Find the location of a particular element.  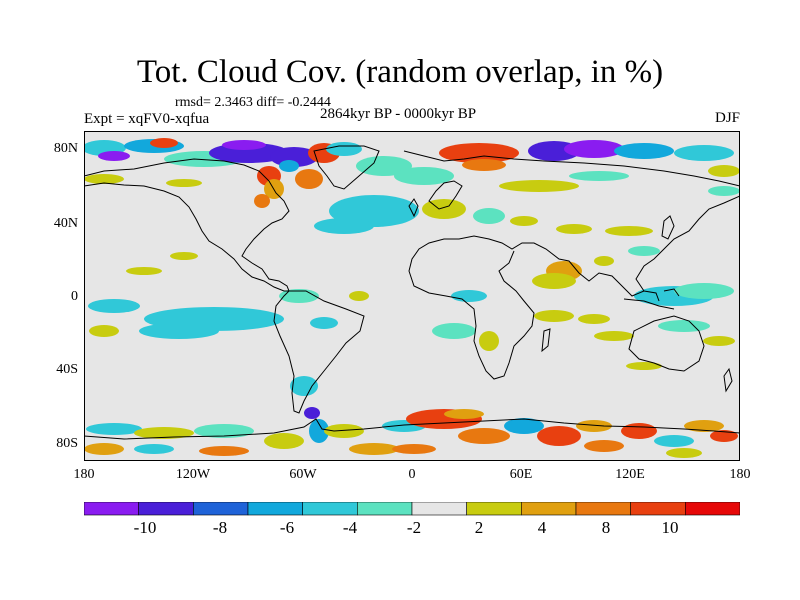

colorbar-label: -6 is located at coordinates (287, 527).